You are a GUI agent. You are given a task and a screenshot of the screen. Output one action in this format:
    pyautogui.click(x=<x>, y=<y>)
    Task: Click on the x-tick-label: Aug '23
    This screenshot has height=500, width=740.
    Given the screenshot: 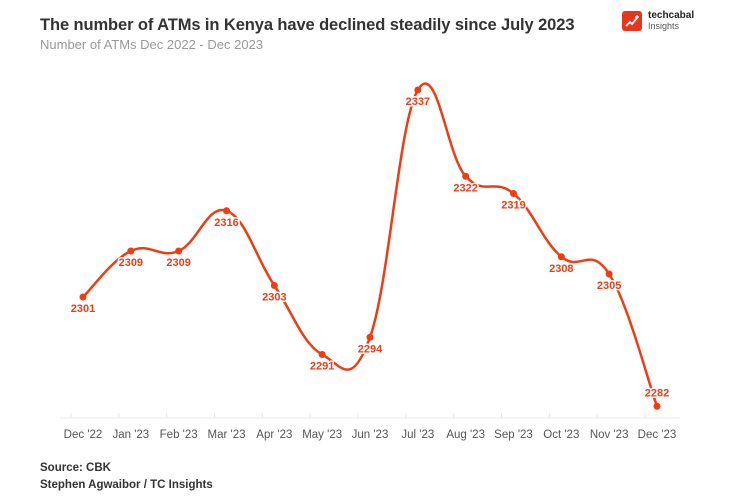 What is the action you would take?
    pyautogui.click(x=465, y=435)
    